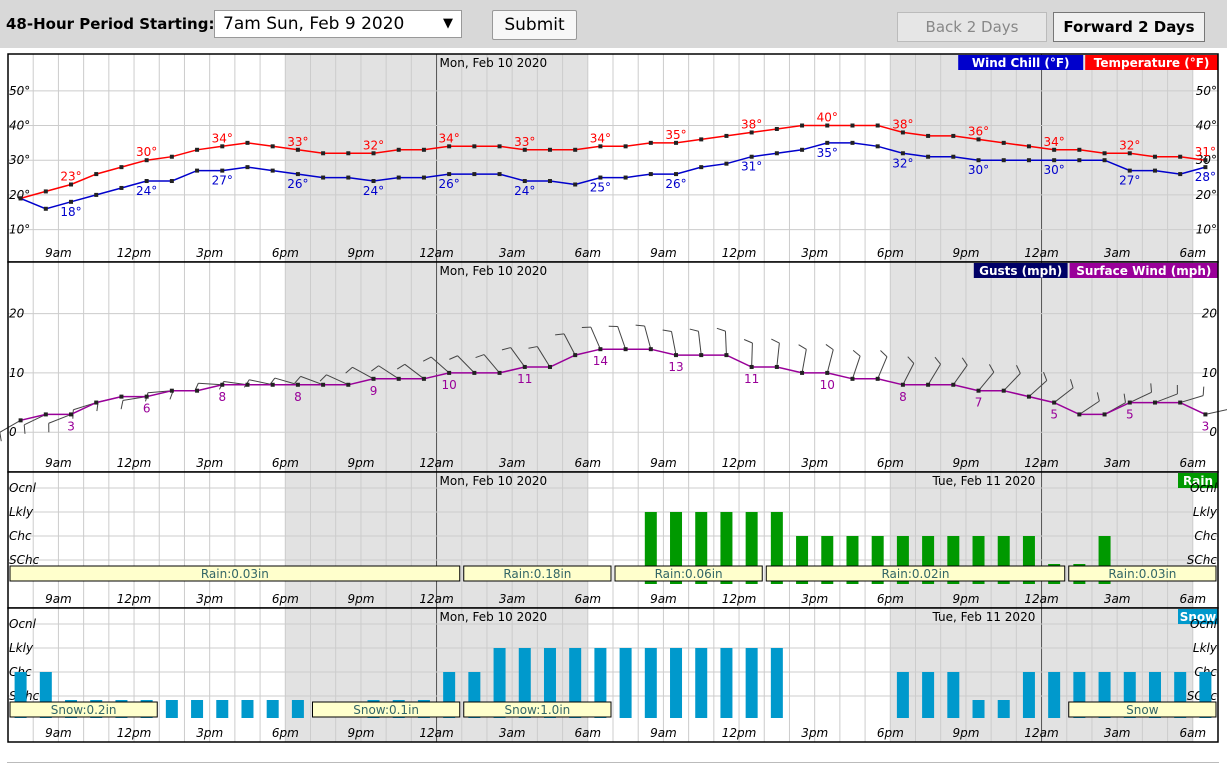  Describe the element at coordinates (534, 25) in the screenshot. I see `submit-button: Submit` at that location.